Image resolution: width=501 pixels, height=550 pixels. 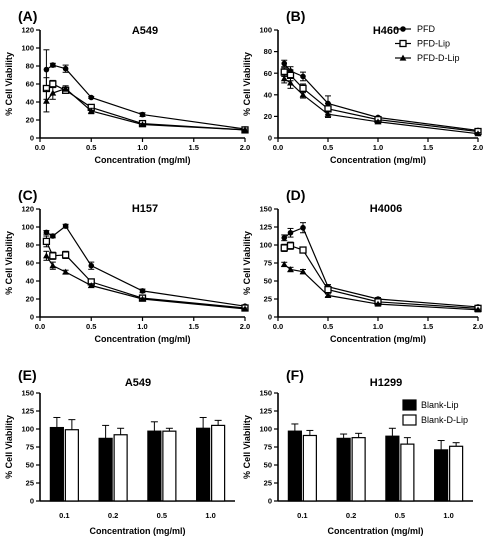 What do you see at coordinates (194, 326) in the screenshot?
I see `x-tick-label: 1.5` at bounding box center [194, 326].